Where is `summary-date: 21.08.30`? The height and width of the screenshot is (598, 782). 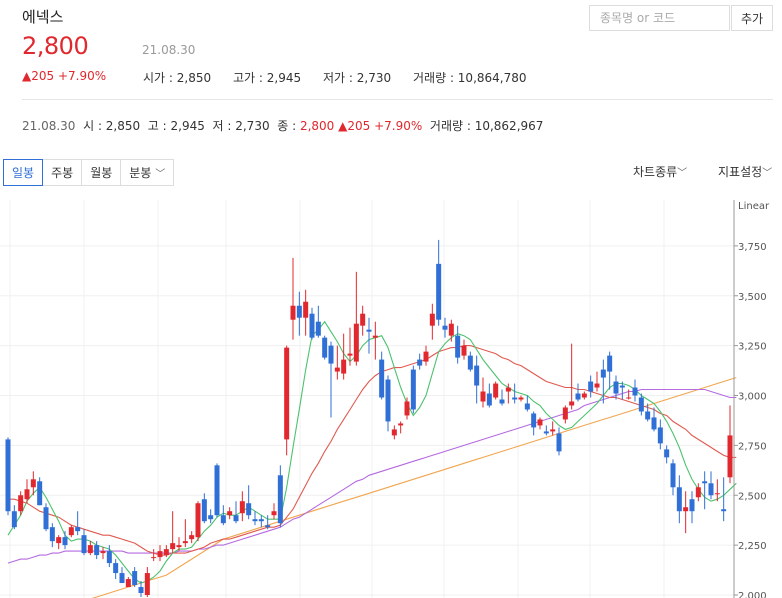 summary-date: 21.08.30 is located at coordinates (49, 126).